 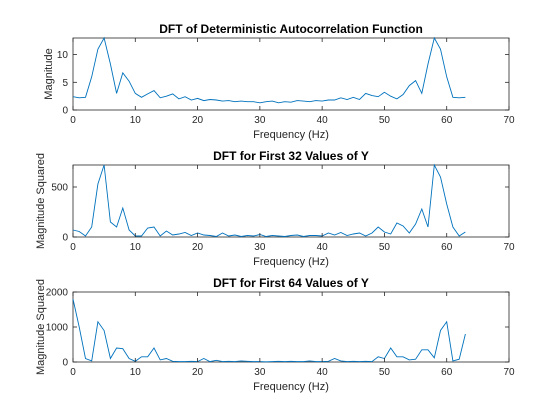 What do you see at coordinates (63, 55) in the screenshot?
I see `y-tick-label: 10` at bounding box center [63, 55].